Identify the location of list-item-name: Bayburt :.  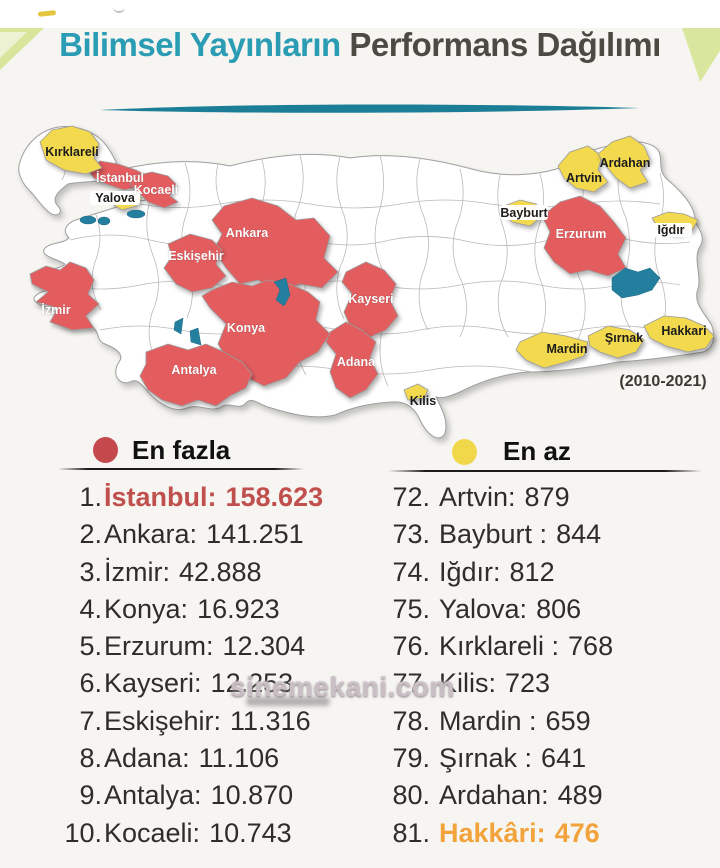
(493, 534).